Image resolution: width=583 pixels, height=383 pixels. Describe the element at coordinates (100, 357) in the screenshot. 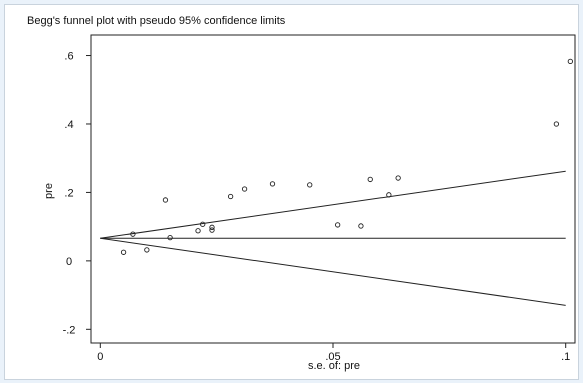

I see `x-tick-label: 0` at that location.